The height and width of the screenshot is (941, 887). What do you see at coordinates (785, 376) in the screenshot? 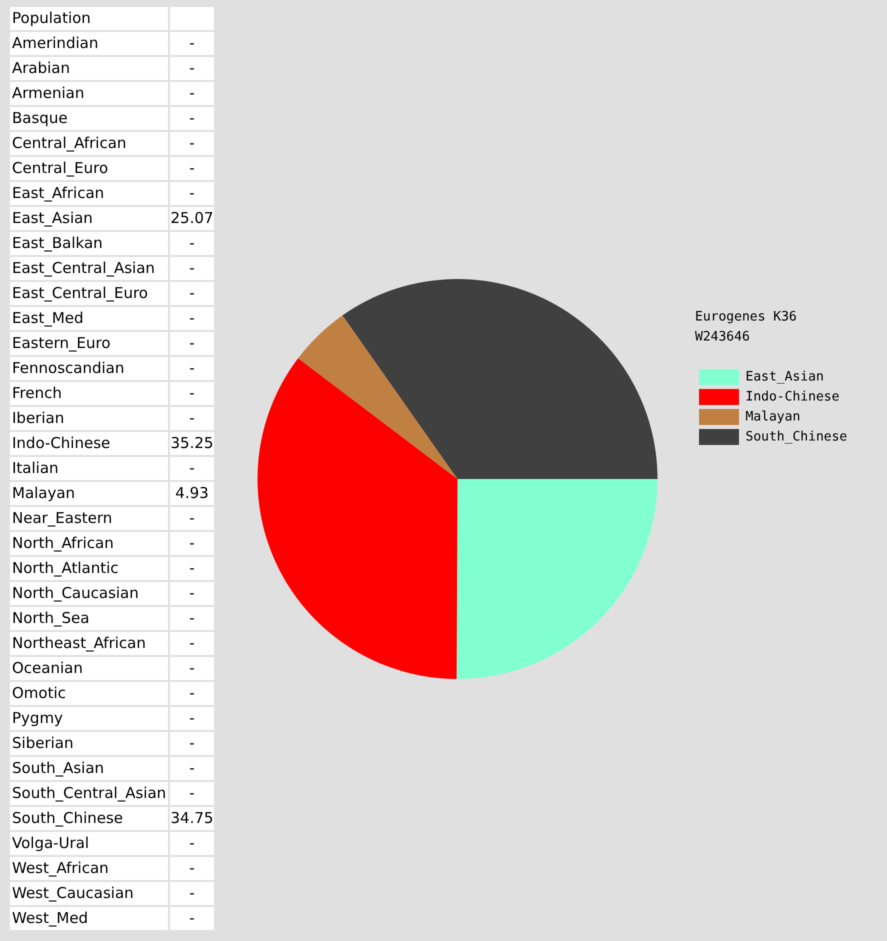
I see `legend-label: East_Asian` at bounding box center [785, 376].